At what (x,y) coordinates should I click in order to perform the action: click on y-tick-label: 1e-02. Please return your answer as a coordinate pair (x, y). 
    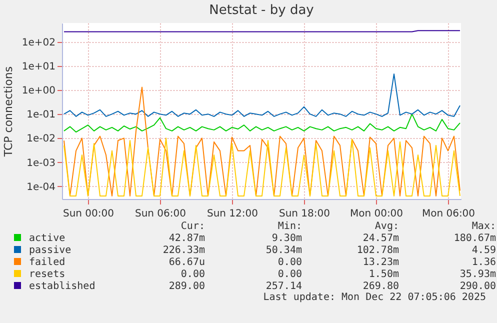
    Looking at the image, I should click on (41, 139).